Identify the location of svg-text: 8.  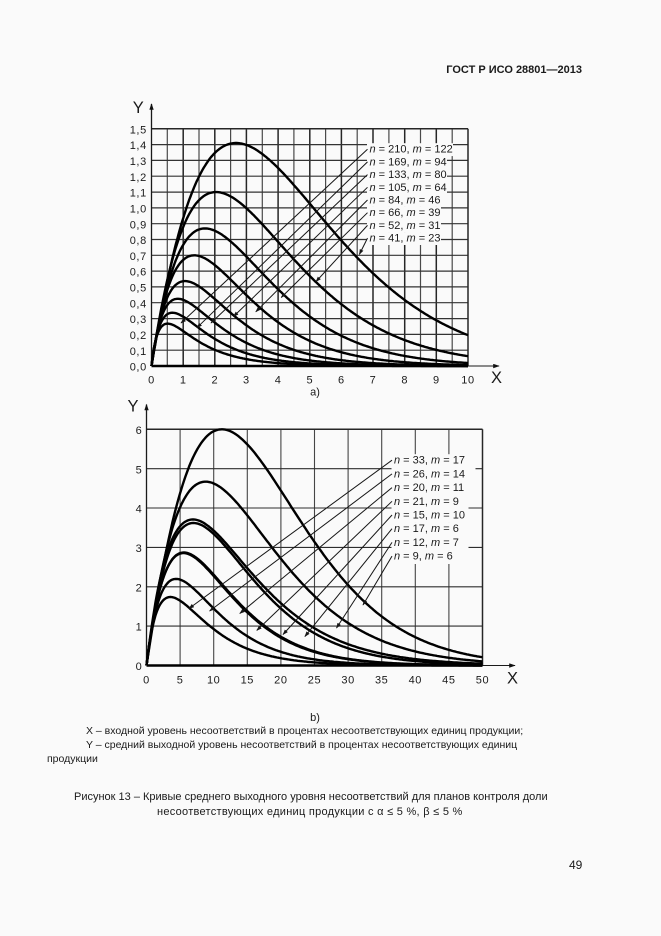
(404, 380).